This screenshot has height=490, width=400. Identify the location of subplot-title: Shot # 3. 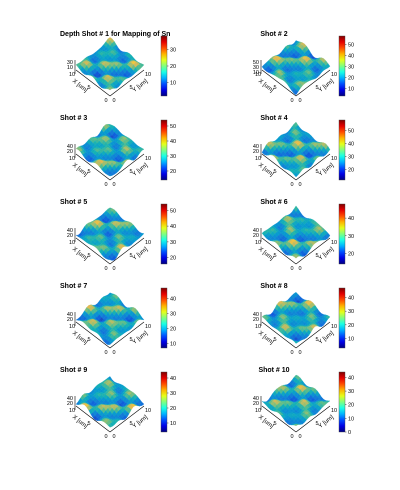
(73, 118).